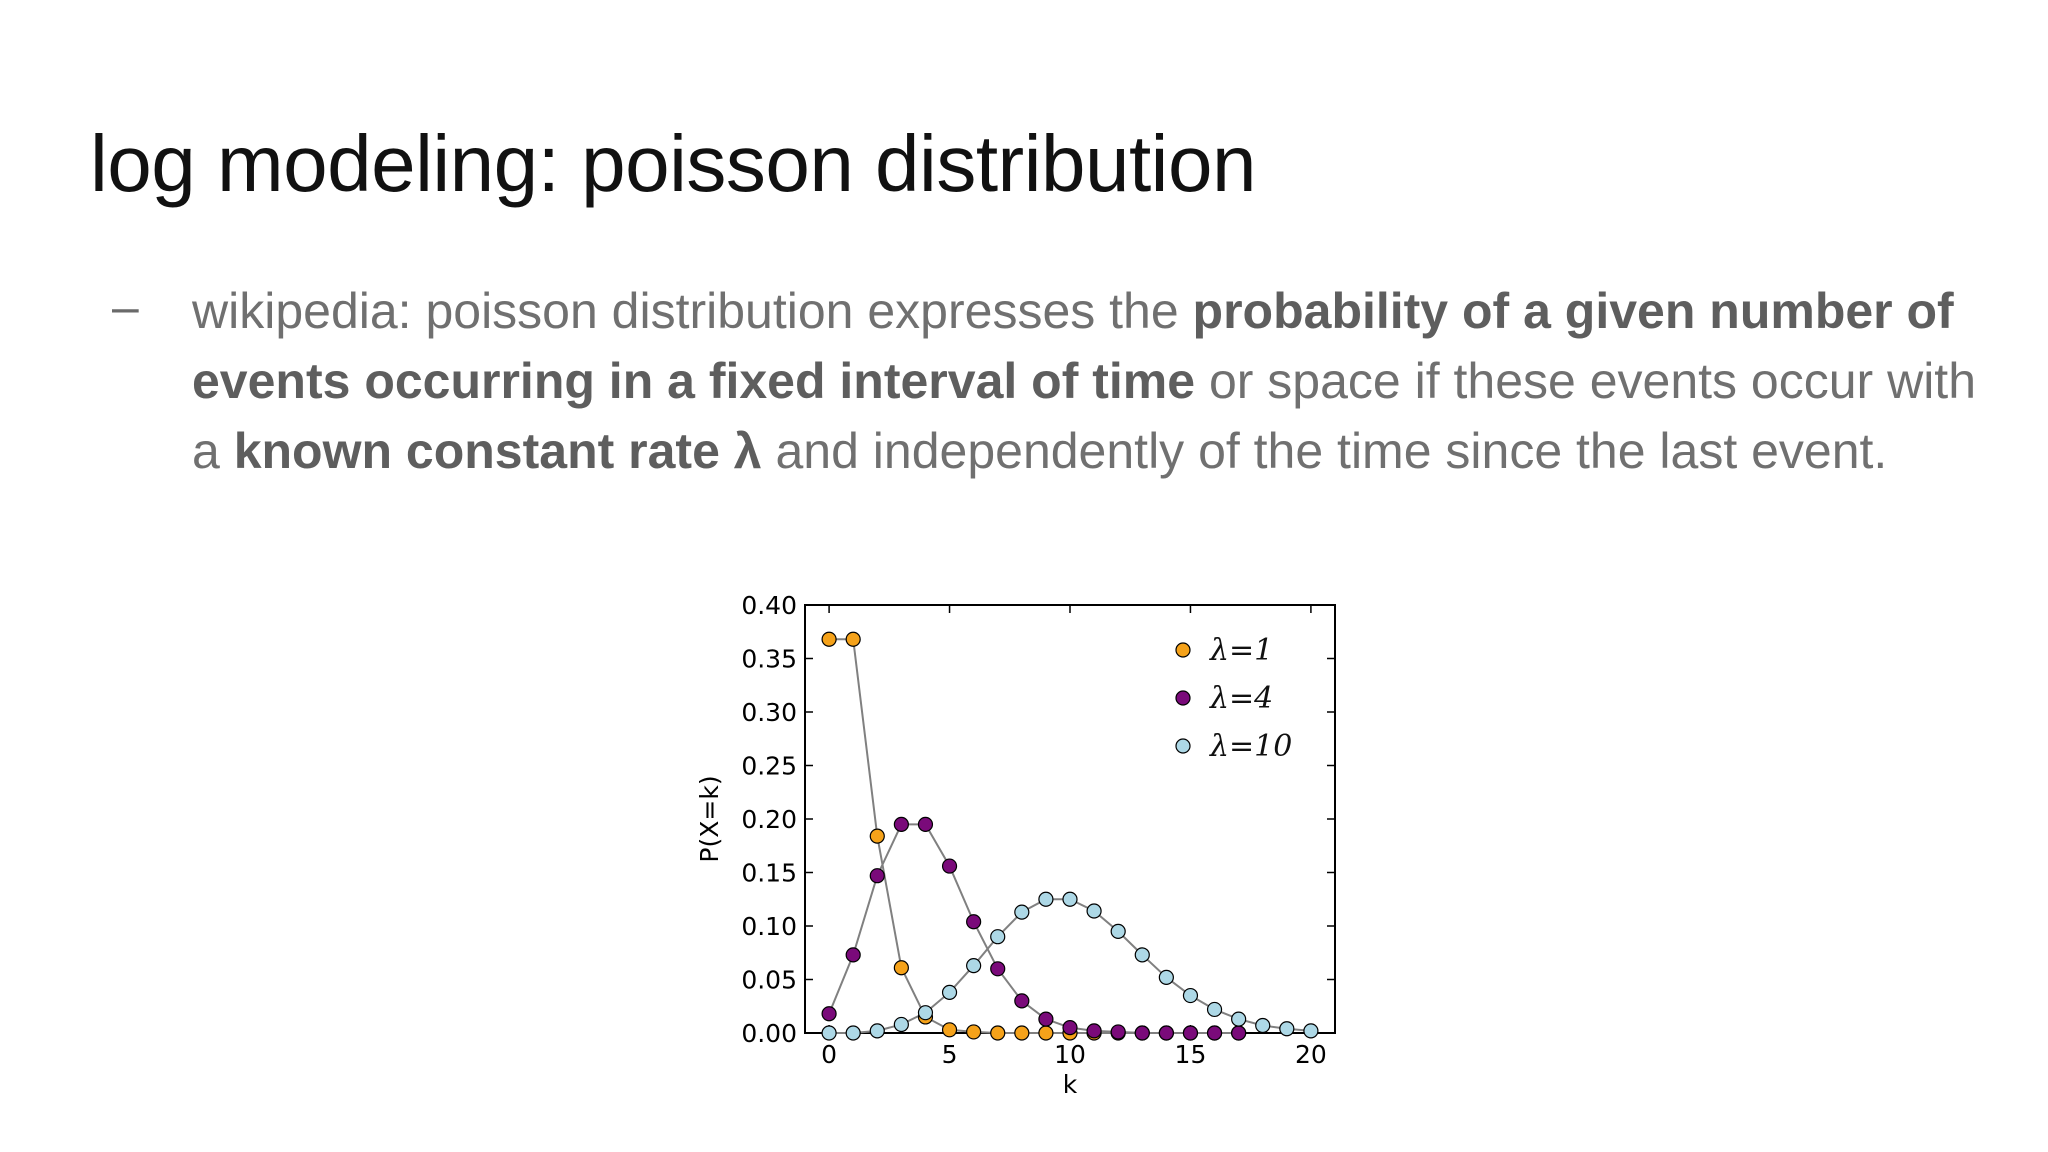 The width and height of the screenshot is (2048, 1152). Describe the element at coordinates (769, 766) in the screenshot. I see `y-tick-label: 0.25` at that location.